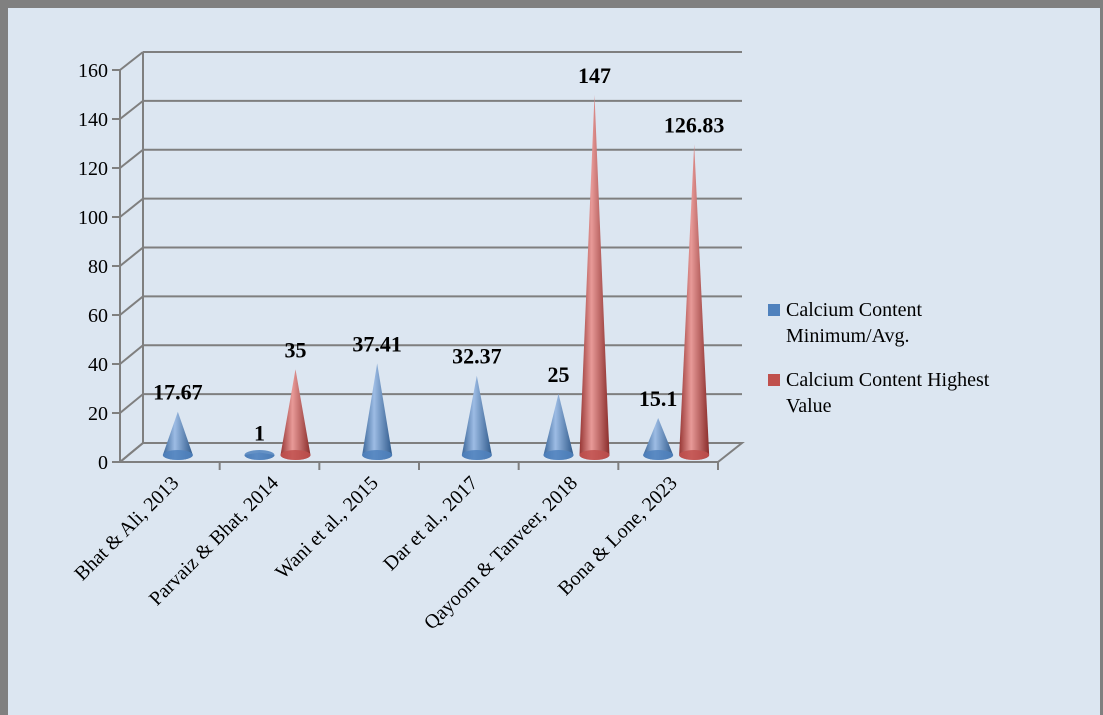 This screenshot has height=715, width=1103. What do you see at coordinates (559, 374) in the screenshot?
I see `data-label: 25` at bounding box center [559, 374].